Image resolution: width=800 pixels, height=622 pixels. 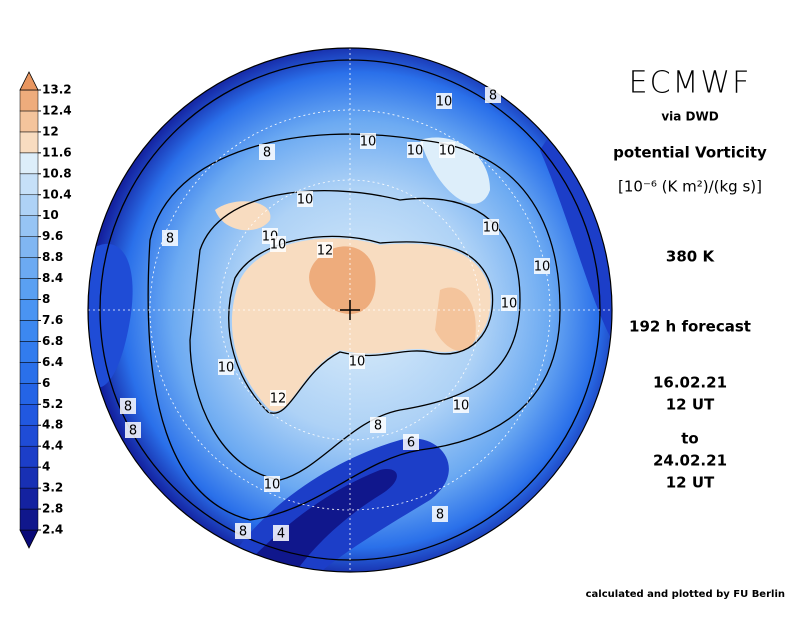 What do you see at coordinates (690, 461) in the screenshot?
I see `to-date: 24.02.21` at bounding box center [690, 461].